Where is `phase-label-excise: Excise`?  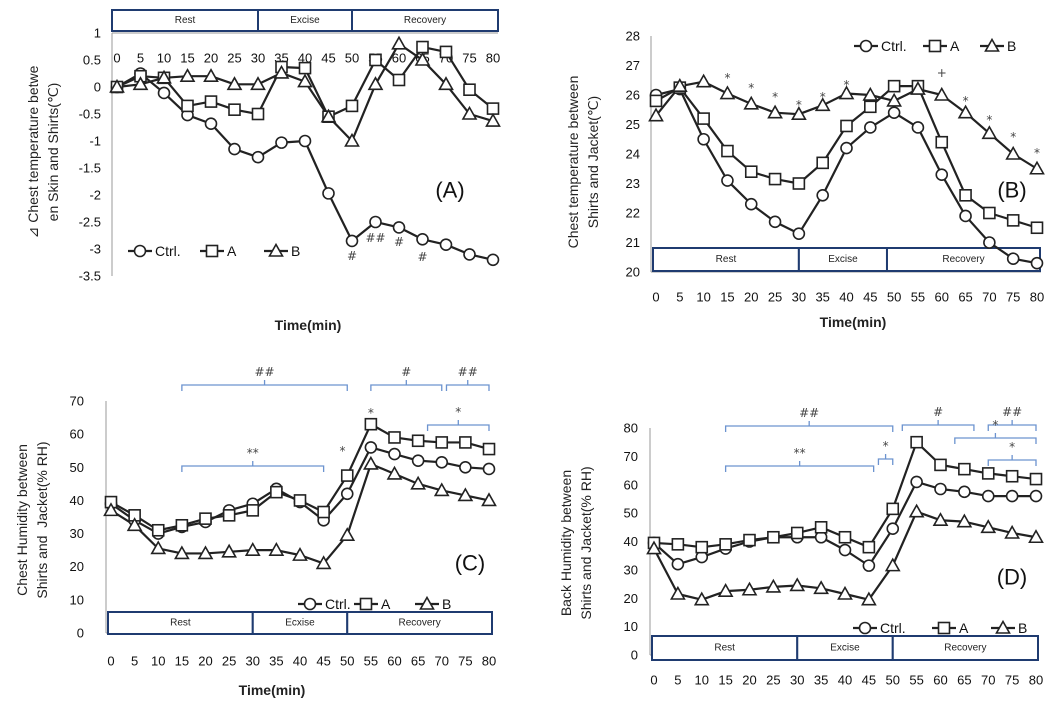 phase-label-excise: Excise is located at coordinates (843, 259).